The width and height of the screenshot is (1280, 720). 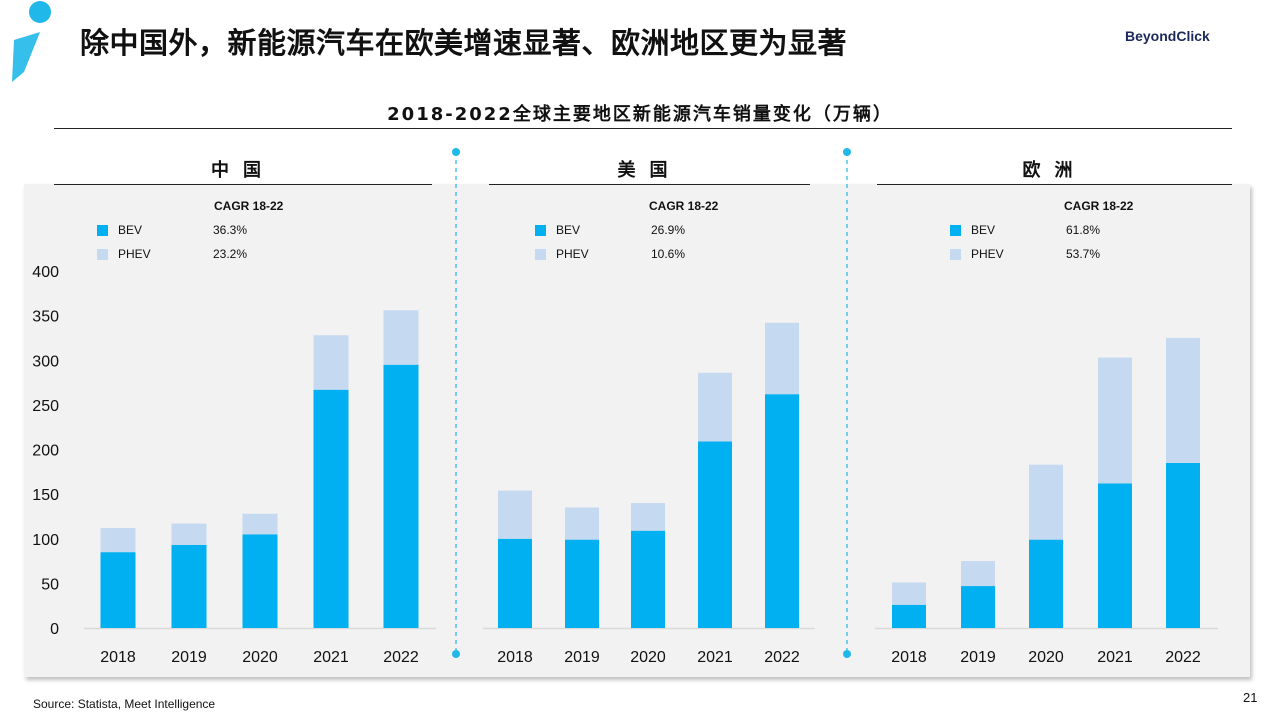 I want to click on chart-title: 2018-2022全球主要地区新能源汽车销量变化（万辆）, so click(x=640, y=114).